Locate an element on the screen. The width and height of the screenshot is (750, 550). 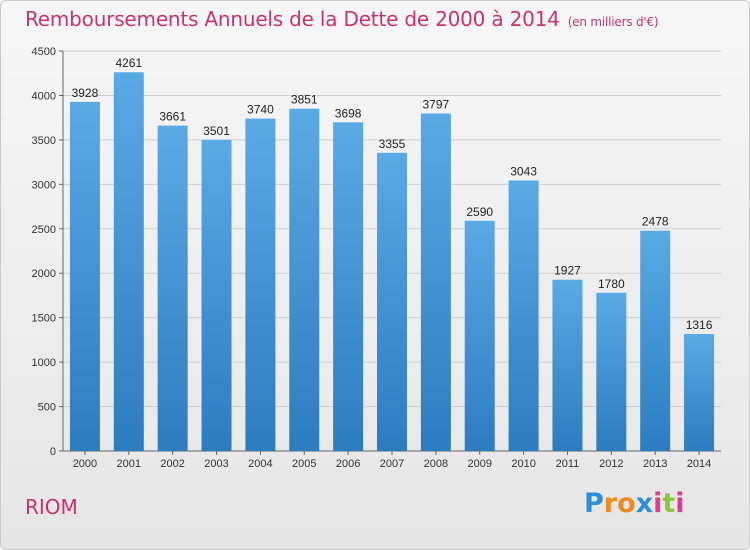
data-label: 3355 is located at coordinates (392, 144).